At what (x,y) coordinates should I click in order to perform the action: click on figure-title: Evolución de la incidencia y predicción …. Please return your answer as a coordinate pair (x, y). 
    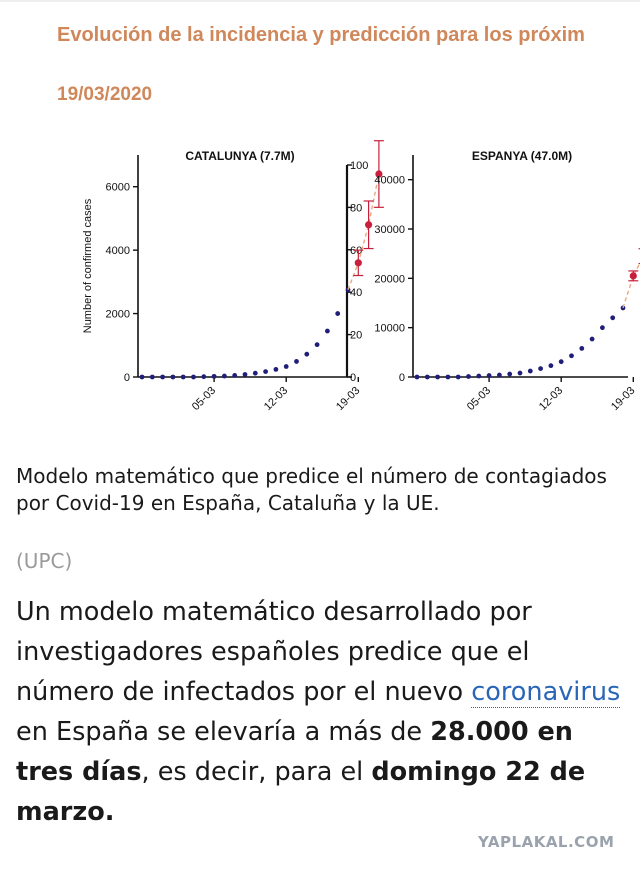
    Looking at the image, I should click on (321, 35).